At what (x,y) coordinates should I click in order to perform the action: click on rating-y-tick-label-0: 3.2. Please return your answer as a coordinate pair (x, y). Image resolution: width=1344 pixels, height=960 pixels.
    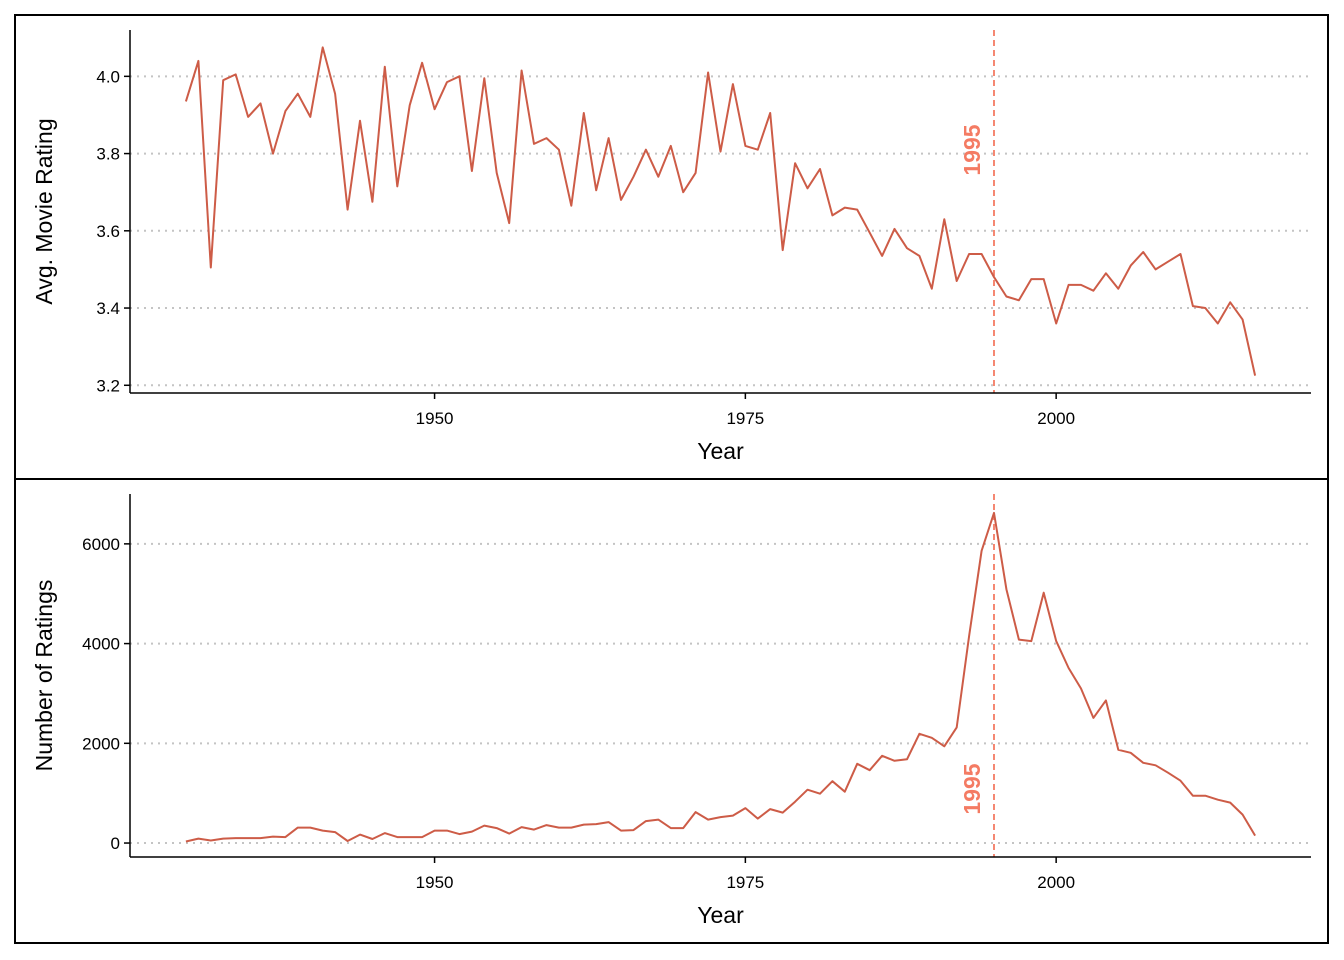
    Looking at the image, I should click on (108, 385).